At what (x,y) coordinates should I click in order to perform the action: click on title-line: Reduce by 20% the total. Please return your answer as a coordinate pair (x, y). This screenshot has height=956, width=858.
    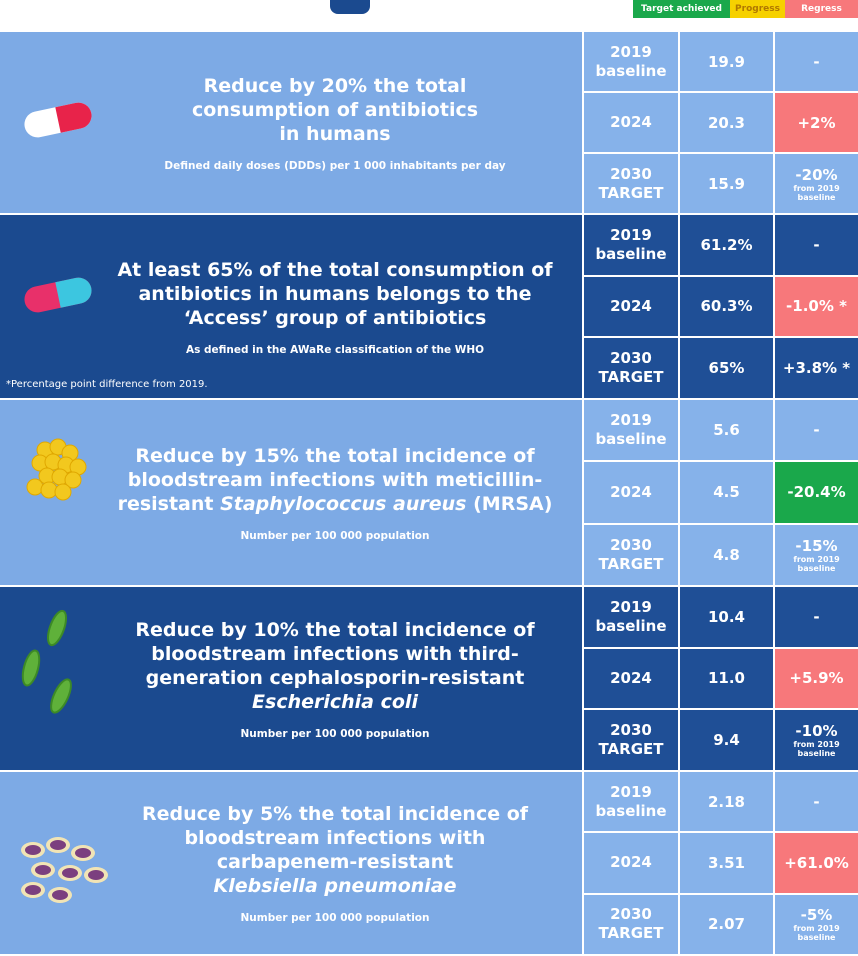
    Looking at the image, I should click on (335, 86).